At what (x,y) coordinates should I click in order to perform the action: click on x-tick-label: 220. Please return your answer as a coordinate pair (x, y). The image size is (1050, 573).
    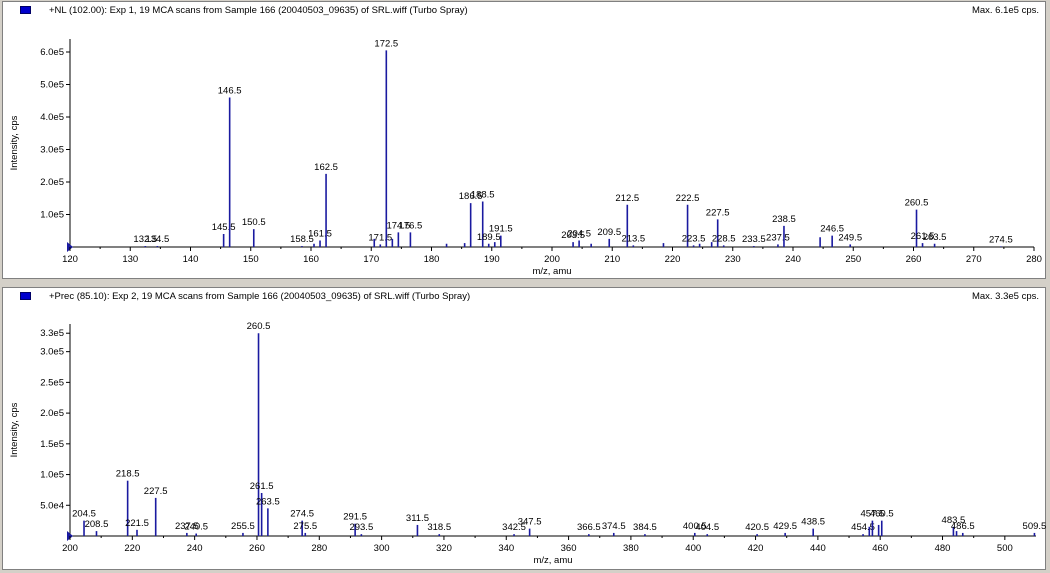
    Looking at the image, I should click on (673, 259).